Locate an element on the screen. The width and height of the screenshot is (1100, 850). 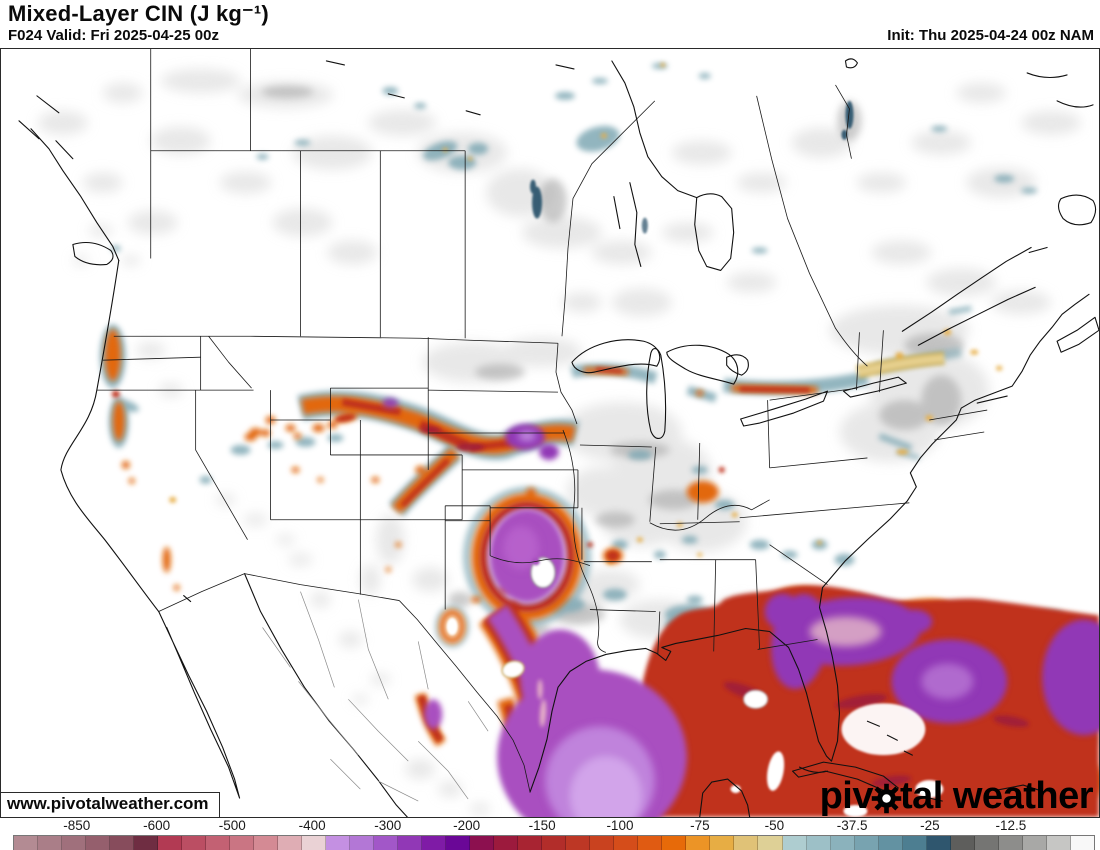
colorbar-tick: -500 is located at coordinates (232, 825).